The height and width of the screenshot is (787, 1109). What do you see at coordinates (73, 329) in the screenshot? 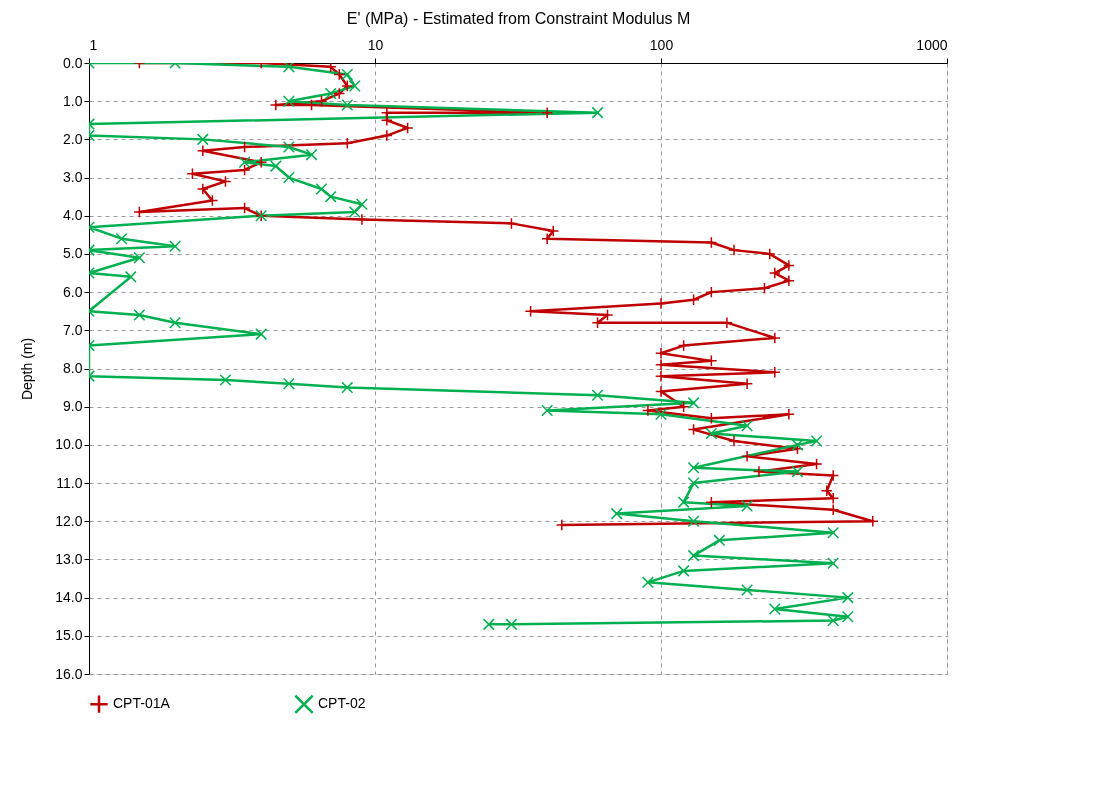
I see `y-tick-label: 7.0` at bounding box center [73, 329].